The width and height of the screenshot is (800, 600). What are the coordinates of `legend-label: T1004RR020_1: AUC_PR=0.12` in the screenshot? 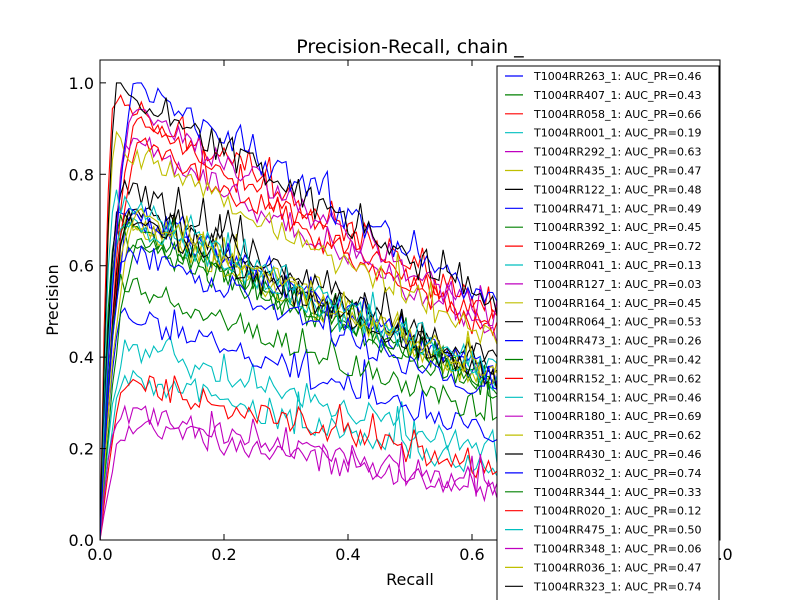 It's located at (617, 511).